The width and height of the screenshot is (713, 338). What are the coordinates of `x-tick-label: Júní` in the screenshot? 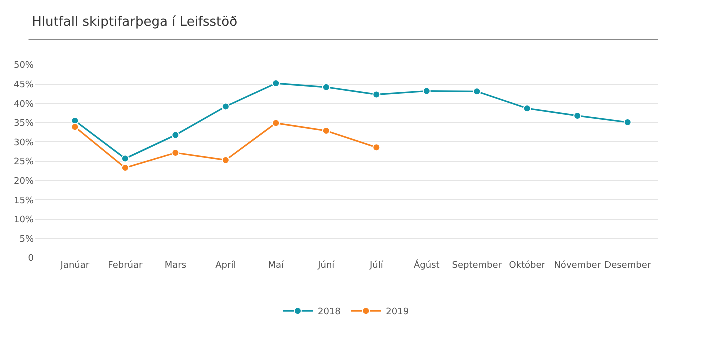 It's located at (326, 265).